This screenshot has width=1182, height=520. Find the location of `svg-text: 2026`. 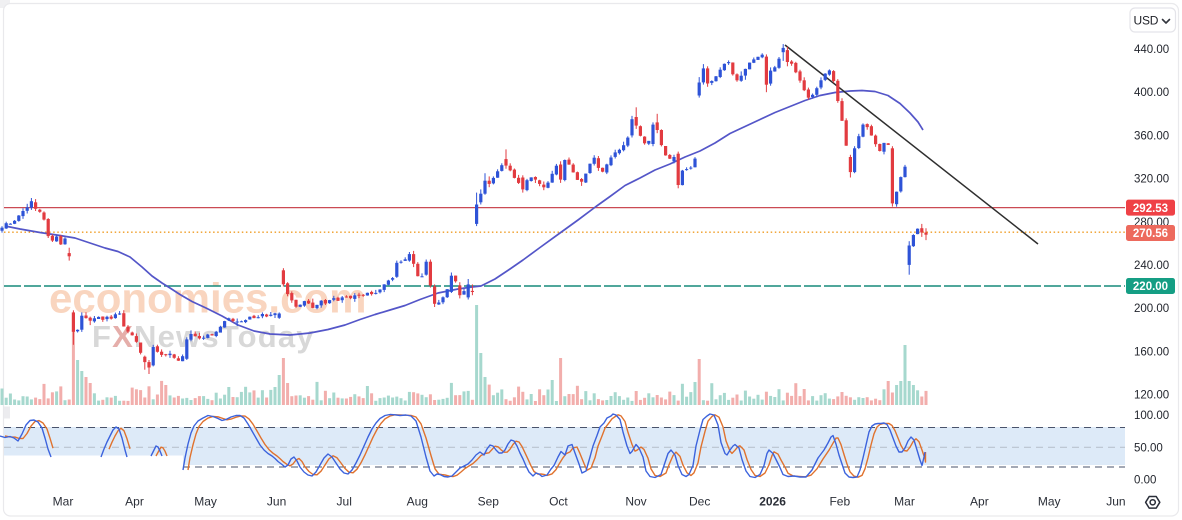

svg-text: 2026 is located at coordinates (772, 502).